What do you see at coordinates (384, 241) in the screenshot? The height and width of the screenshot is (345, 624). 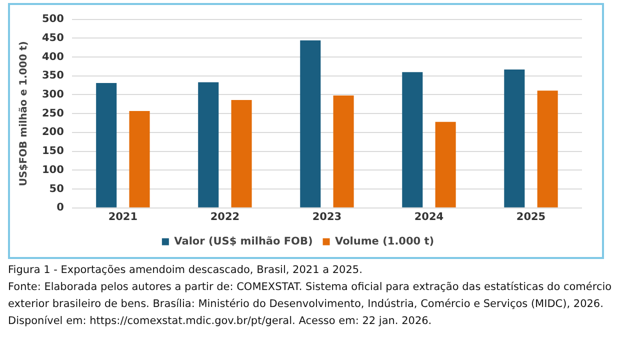 I see `legend-label: Volume (1.000 t)` at bounding box center [384, 241].